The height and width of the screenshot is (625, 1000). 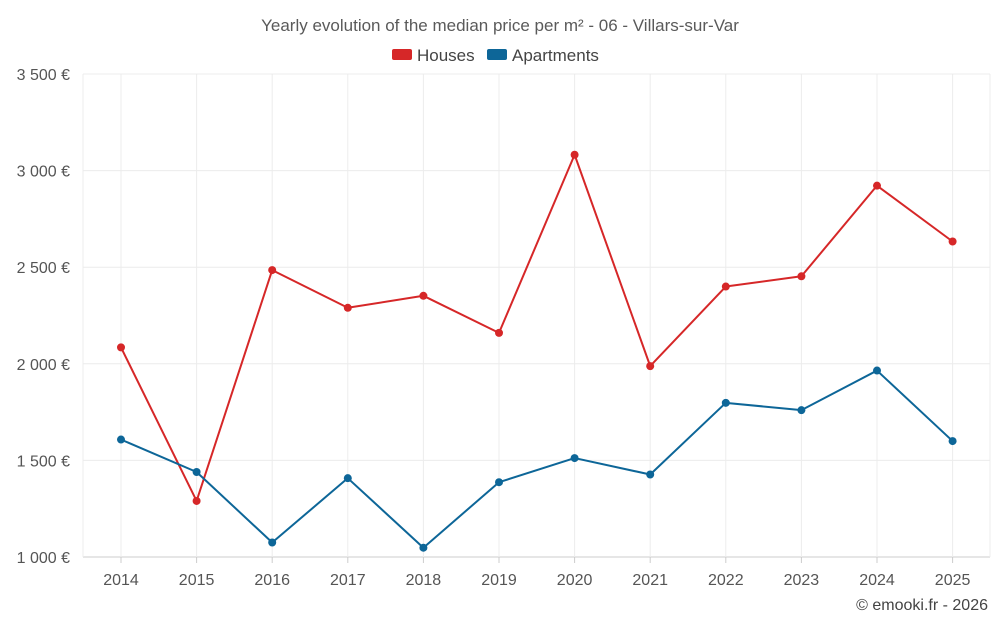 I want to click on y-tick-label: 1 000 €, so click(x=43, y=558).